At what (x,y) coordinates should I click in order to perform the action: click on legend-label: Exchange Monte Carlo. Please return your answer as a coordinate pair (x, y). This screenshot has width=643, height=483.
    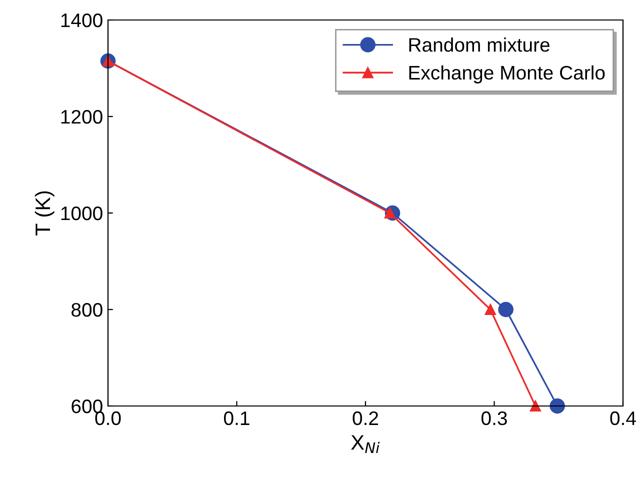
    Looking at the image, I should click on (507, 74).